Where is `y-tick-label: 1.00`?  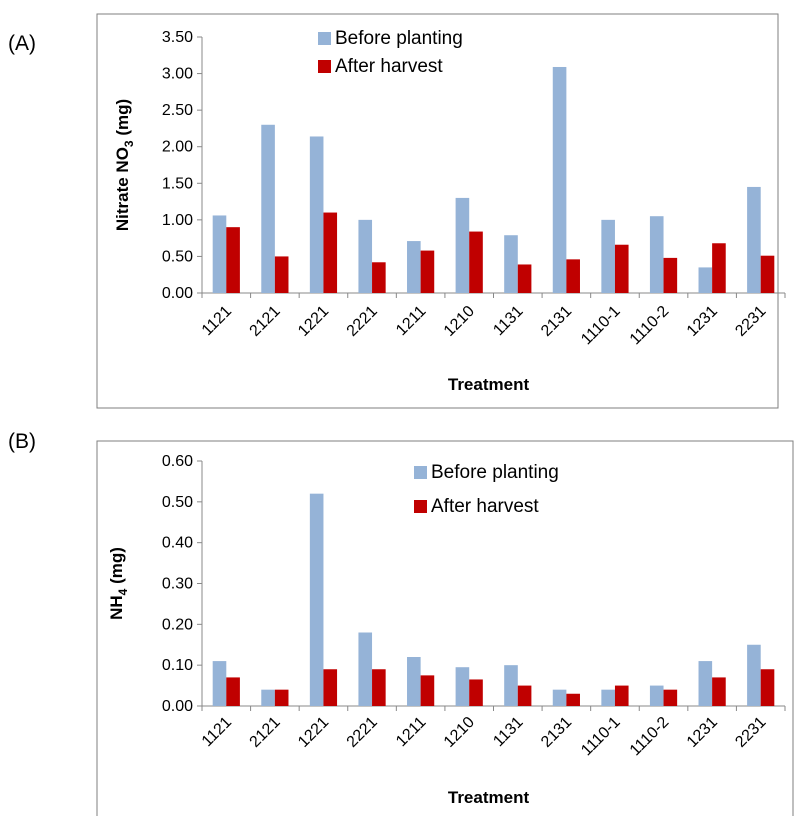 y-tick-label: 1.00 is located at coordinates (177, 220).